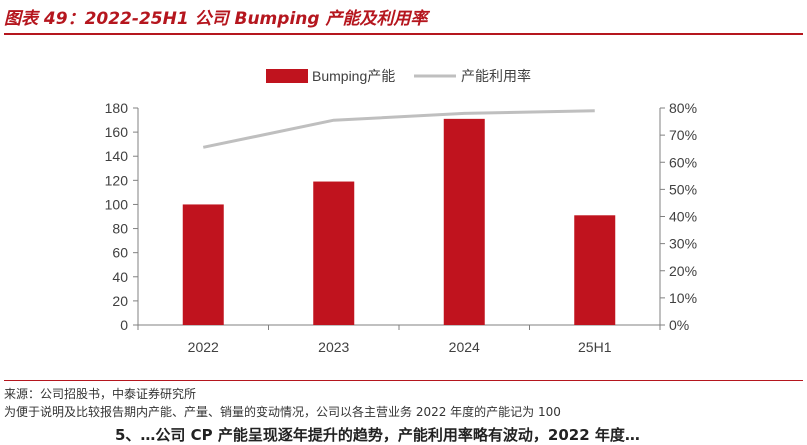 The image size is (807, 445). I want to click on utilization-line, so click(399, 129).